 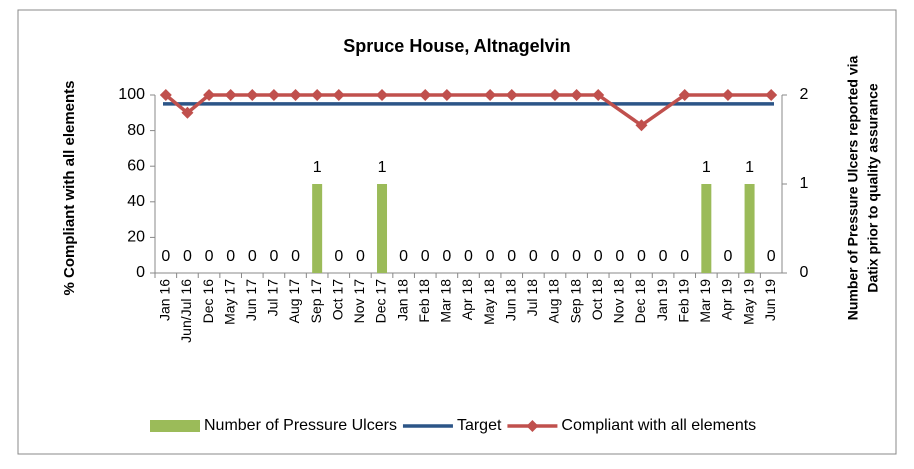 What do you see at coordinates (273, 298) in the screenshot?
I see `x-tick-label: Jul 17` at bounding box center [273, 298].